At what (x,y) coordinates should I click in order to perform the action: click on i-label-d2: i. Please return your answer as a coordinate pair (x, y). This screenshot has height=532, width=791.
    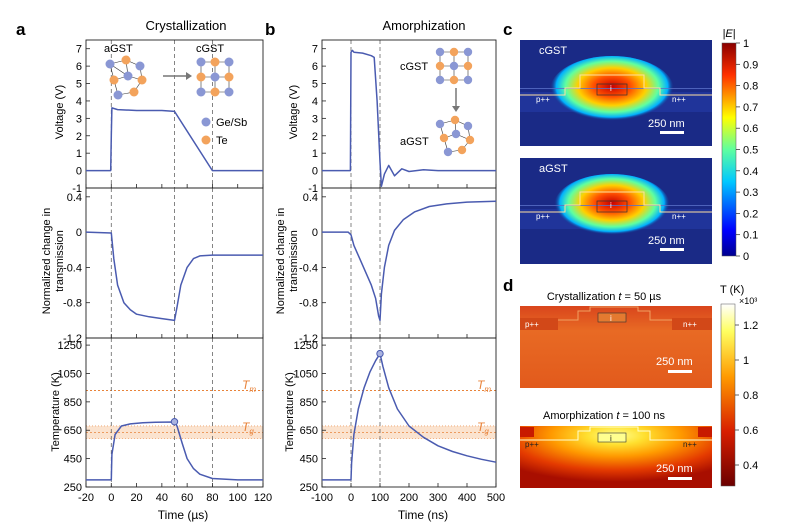
    Looking at the image, I should click on (611, 438).